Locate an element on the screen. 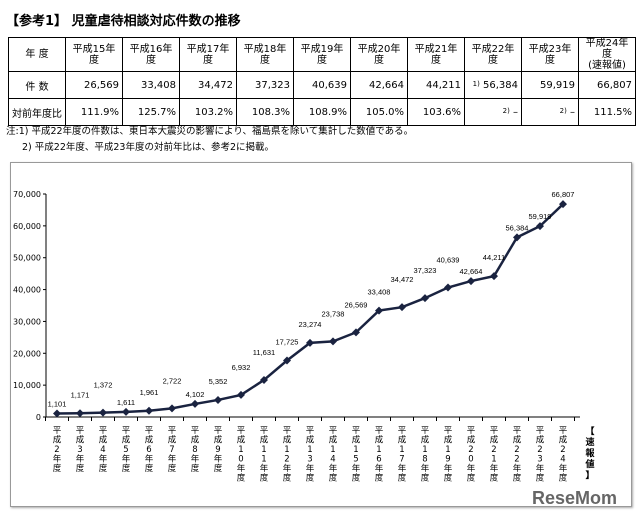  year-header: 平成21年度 is located at coordinates (436, 54).